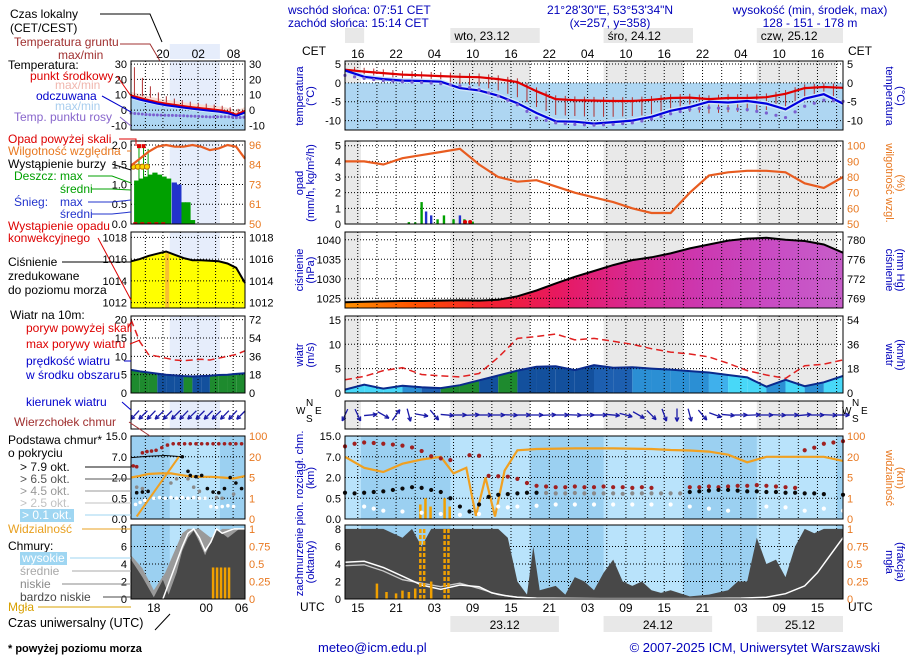  I want to click on svg-text: 84, so click(255, 166).